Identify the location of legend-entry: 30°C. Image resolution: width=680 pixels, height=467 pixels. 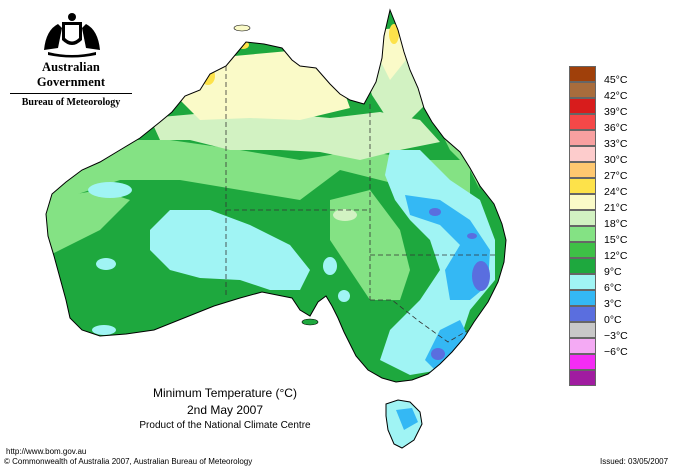
(619, 156).